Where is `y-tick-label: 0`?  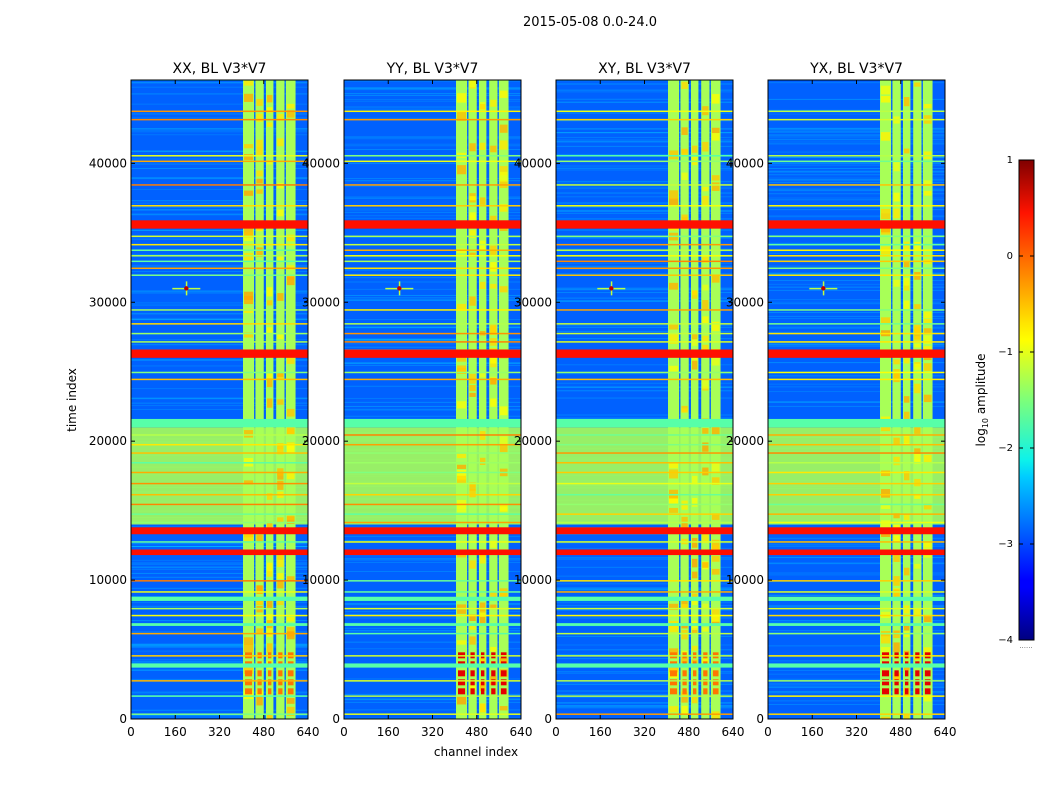
y-tick-label: 0 is located at coordinates (548, 719).